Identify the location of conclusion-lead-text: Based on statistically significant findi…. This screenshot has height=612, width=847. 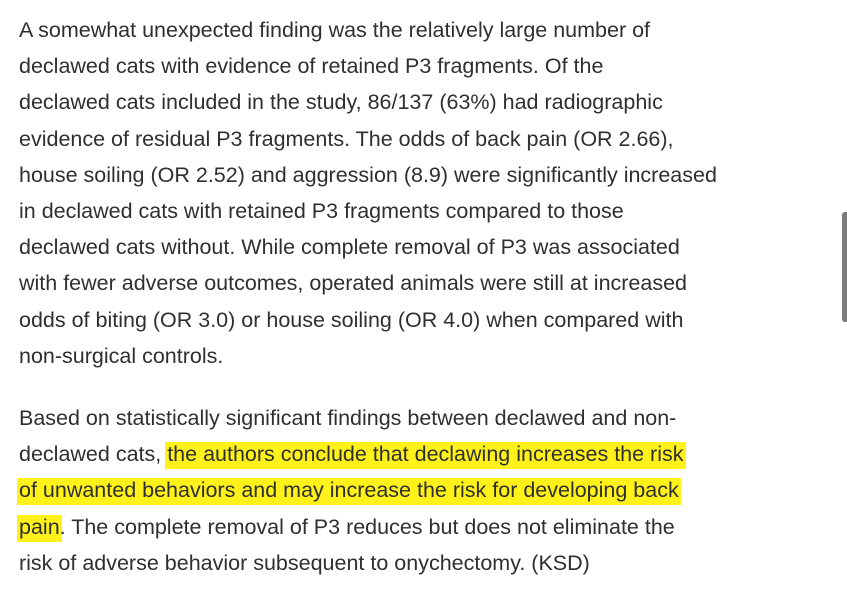
(348, 436).